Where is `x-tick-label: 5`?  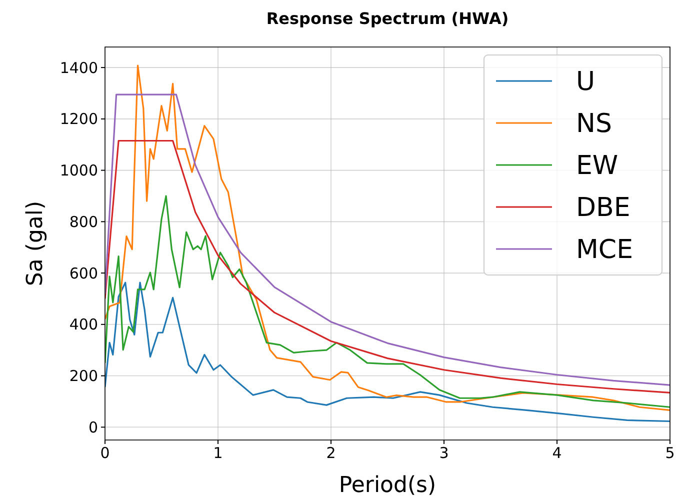 x-tick-label: 5 is located at coordinates (670, 453).